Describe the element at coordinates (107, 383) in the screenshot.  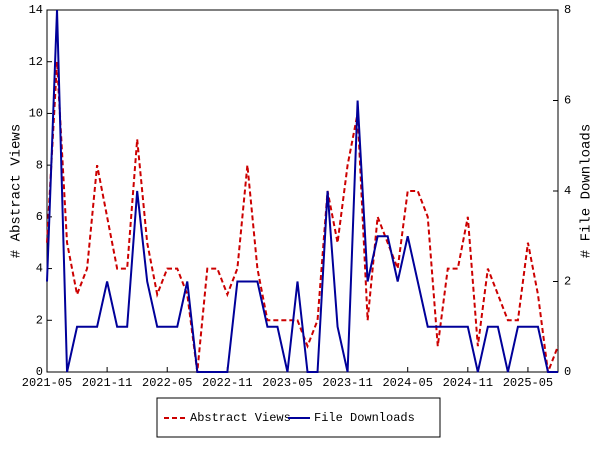
I see `x-tick-label: 2021-11` at that location.